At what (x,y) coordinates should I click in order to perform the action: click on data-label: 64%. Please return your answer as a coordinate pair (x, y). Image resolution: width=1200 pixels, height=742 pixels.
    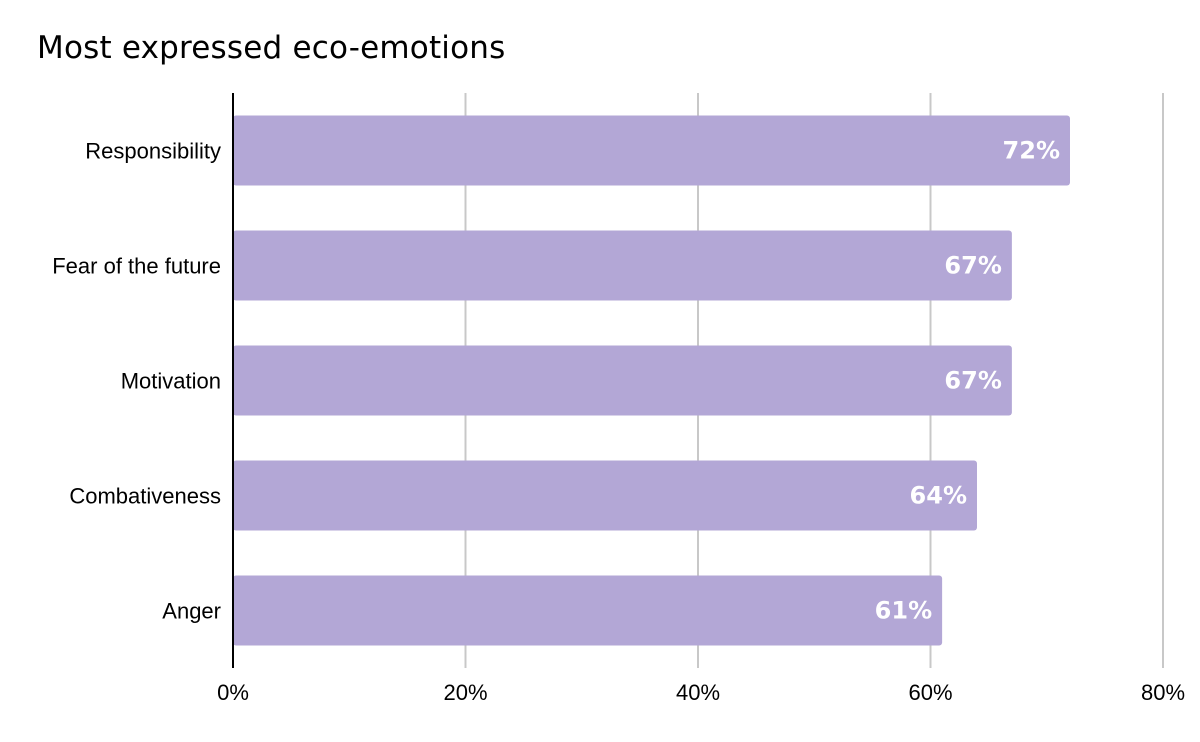
    Looking at the image, I should click on (938, 496).